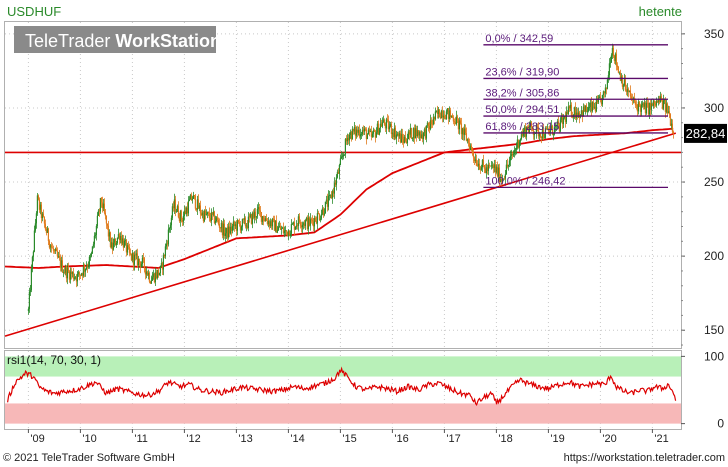  What do you see at coordinates (714, 108) in the screenshot?
I see `y-tick-label: 300` at bounding box center [714, 108].